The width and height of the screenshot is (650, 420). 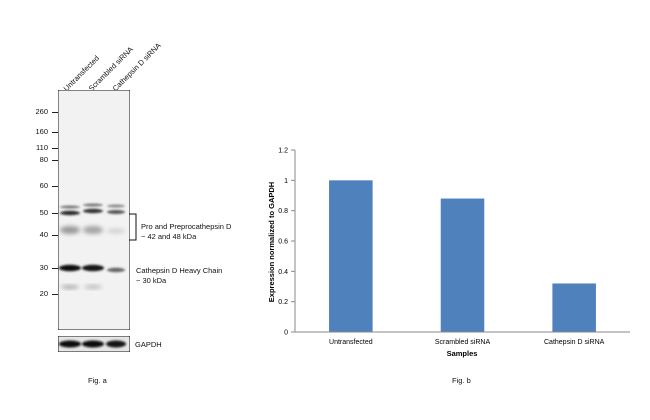 I want to click on mw-marker-20: 20, so click(x=43, y=293).